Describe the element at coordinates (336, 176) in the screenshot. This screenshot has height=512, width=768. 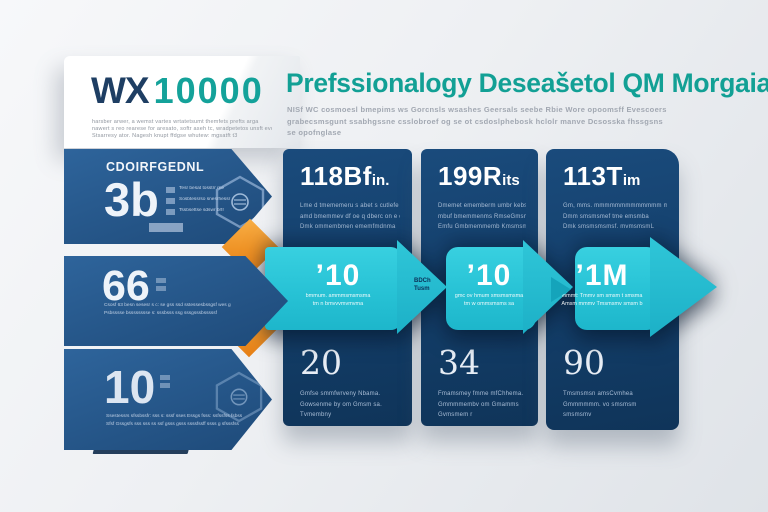
I see `stat-top-value-main: 118Bf` at that location.